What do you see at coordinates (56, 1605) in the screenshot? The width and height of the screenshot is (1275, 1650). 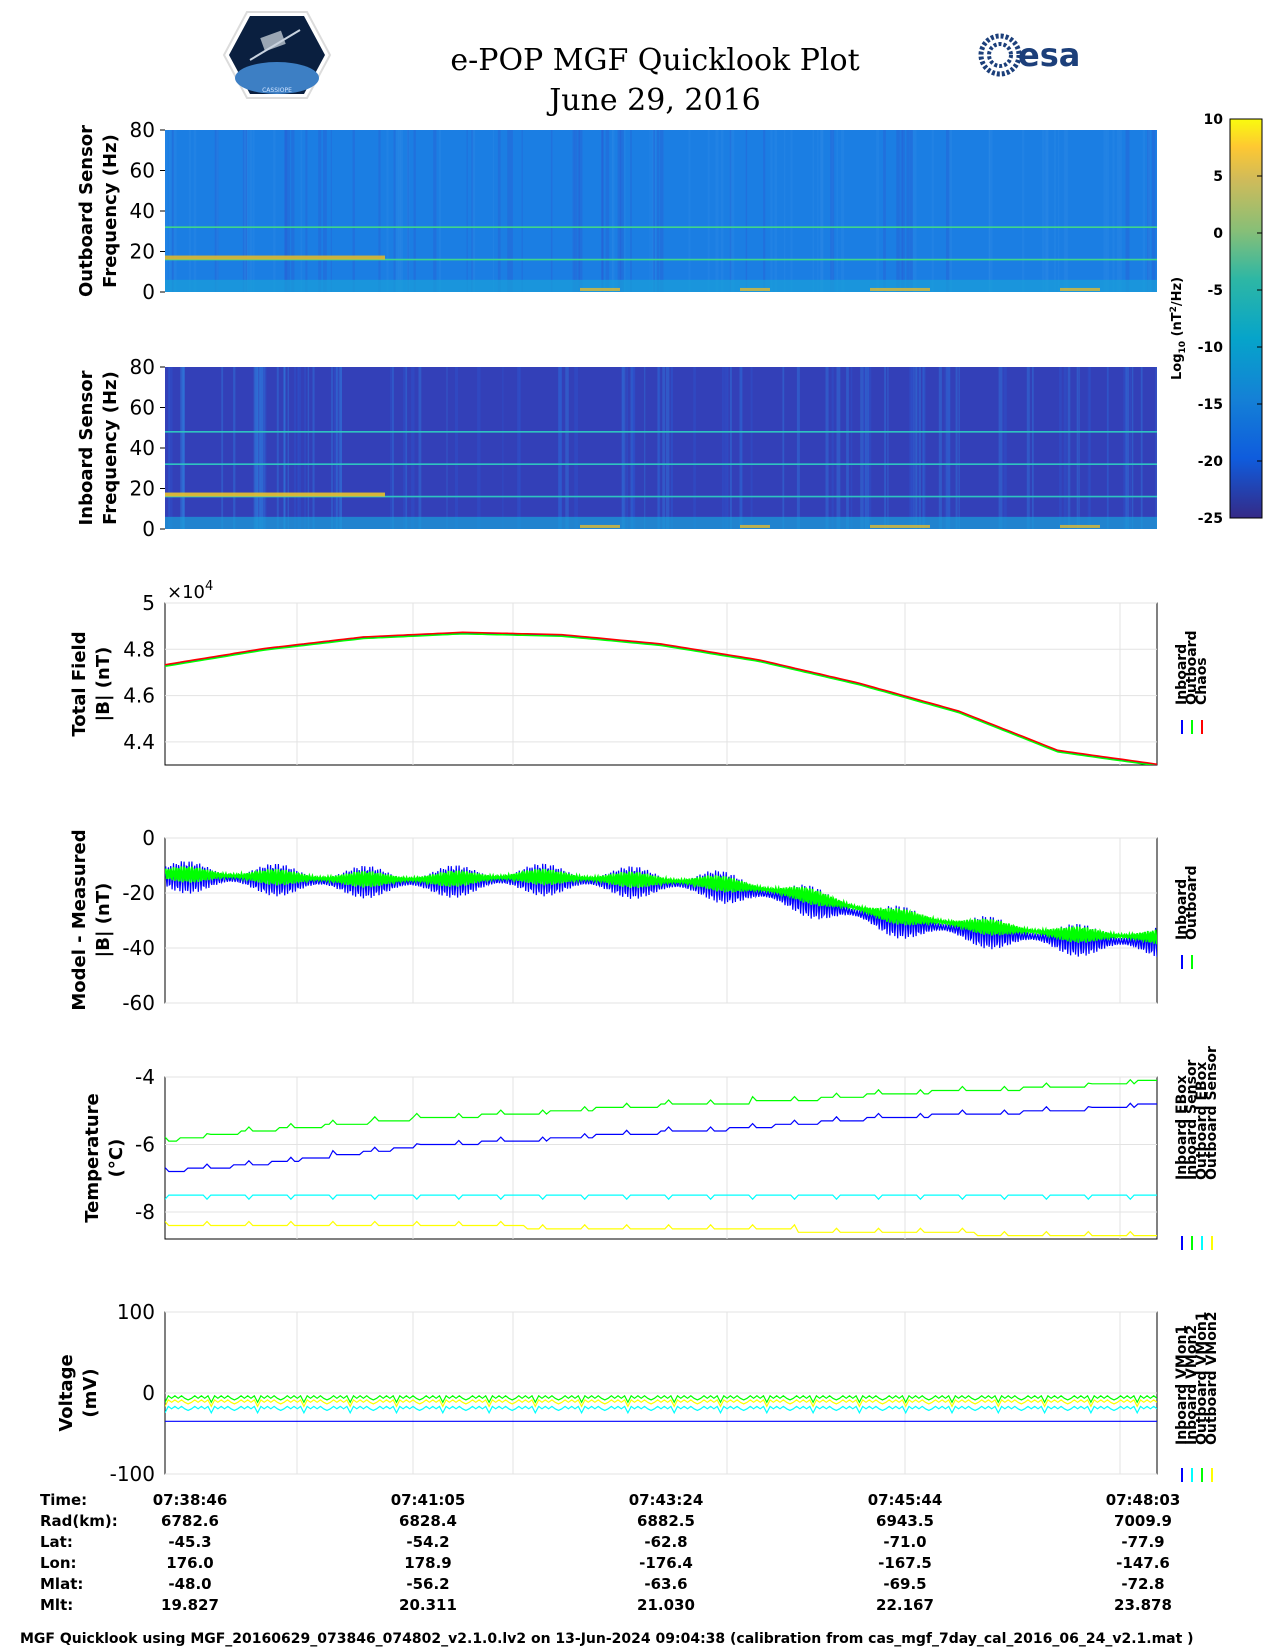 I see `info-row-label: Mlt:` at bounding box center [56, 1605].